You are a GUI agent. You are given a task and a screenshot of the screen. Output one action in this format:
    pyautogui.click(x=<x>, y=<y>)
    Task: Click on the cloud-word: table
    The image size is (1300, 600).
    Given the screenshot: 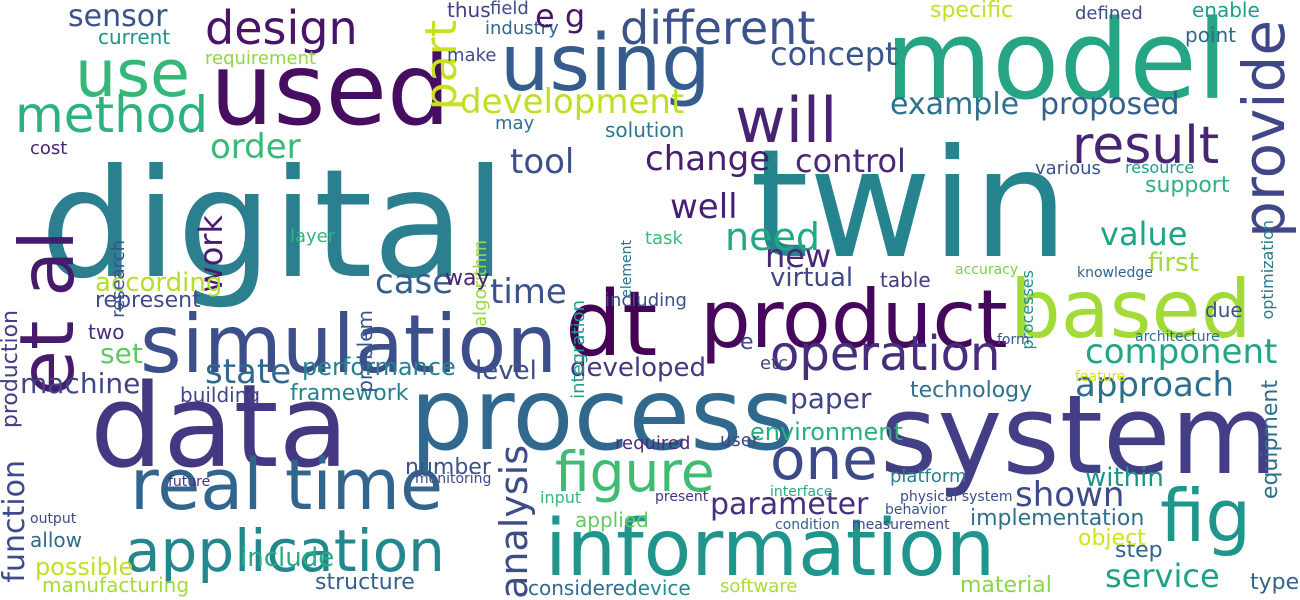 What is the action you would take?
    pyautogui.click(x=905, y=280)
    